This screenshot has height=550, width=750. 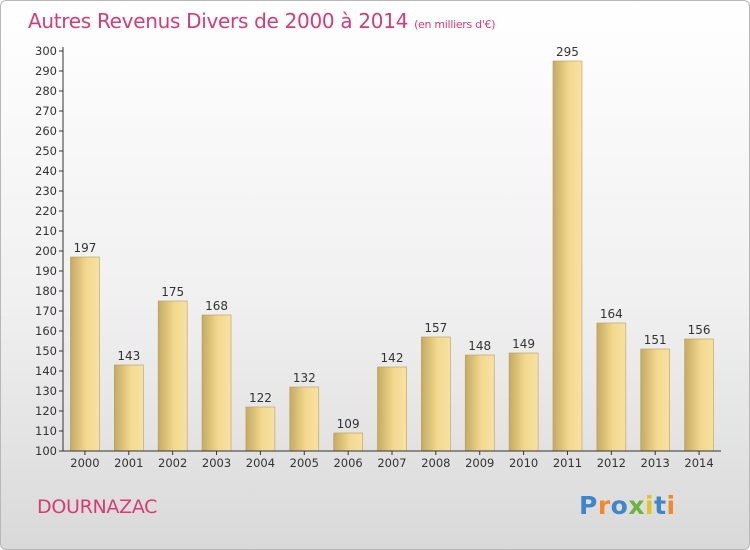 I want to click on x-tick-label: 2001, so click(x=128, y=463).